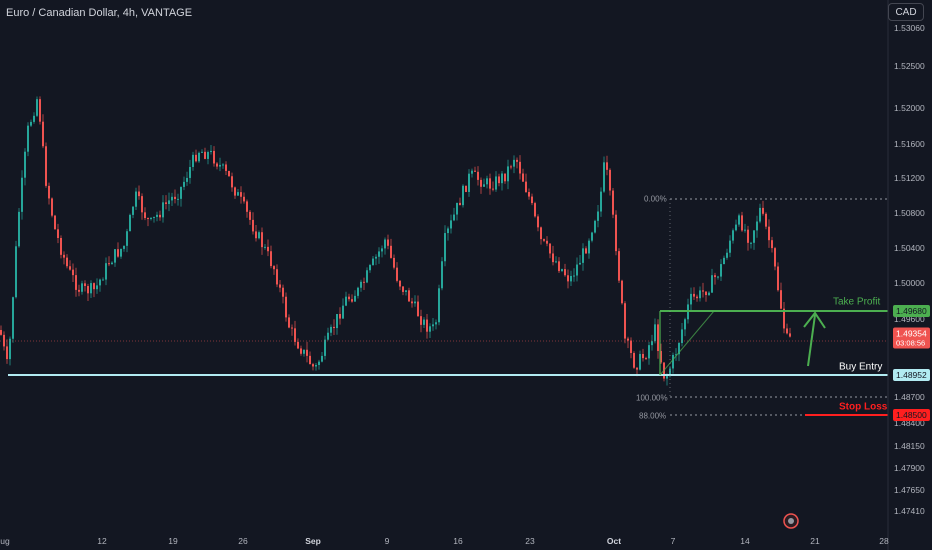 This screenshot has width=932, height=550. What do you see at coordinates (857, 302) in the screenshot?
I see `take-profit-label: Take Profit` at bounding box center [857, 302].